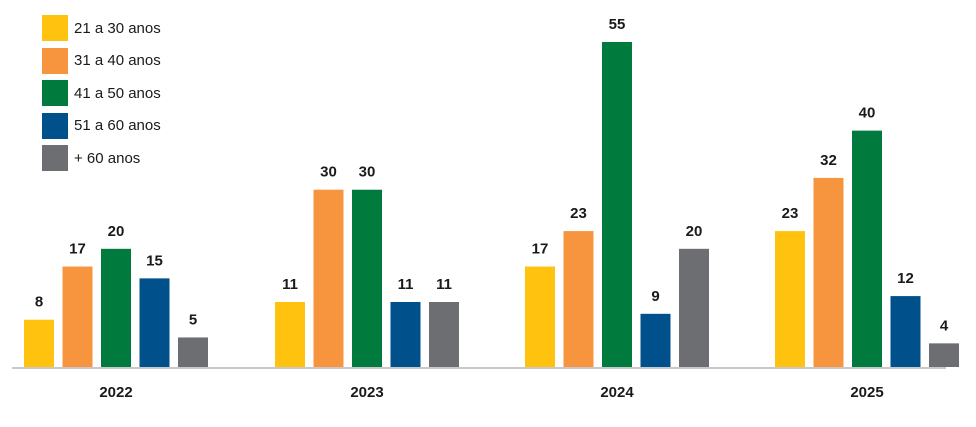 The image size is (976, 427). I want to click on data-label: 8, so click(39, 302).